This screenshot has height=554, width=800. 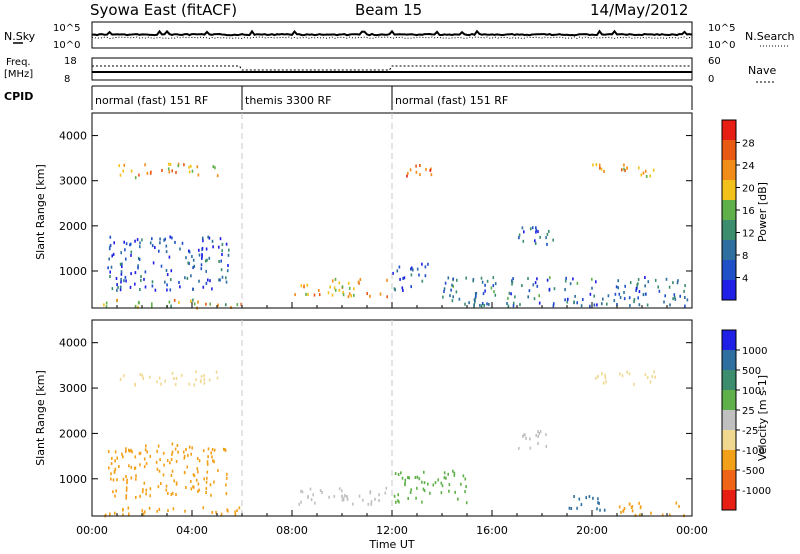 What do you see at coordinates (288, 100) in the screenshot?
I see `cpid-segment-2-label: themis 3300 RF` at bounding box center [288, 100].